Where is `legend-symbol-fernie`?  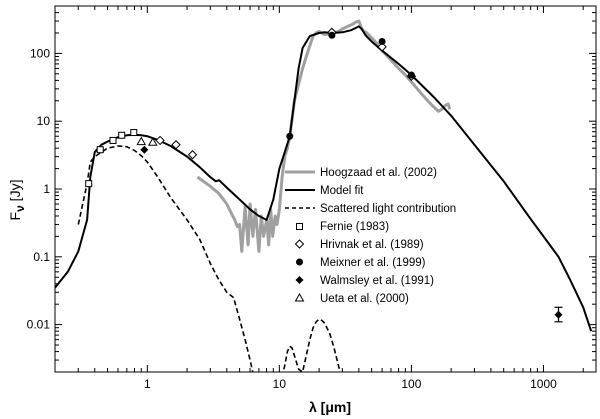
legend-symbol-fernie is located at coordinates (299, 226).